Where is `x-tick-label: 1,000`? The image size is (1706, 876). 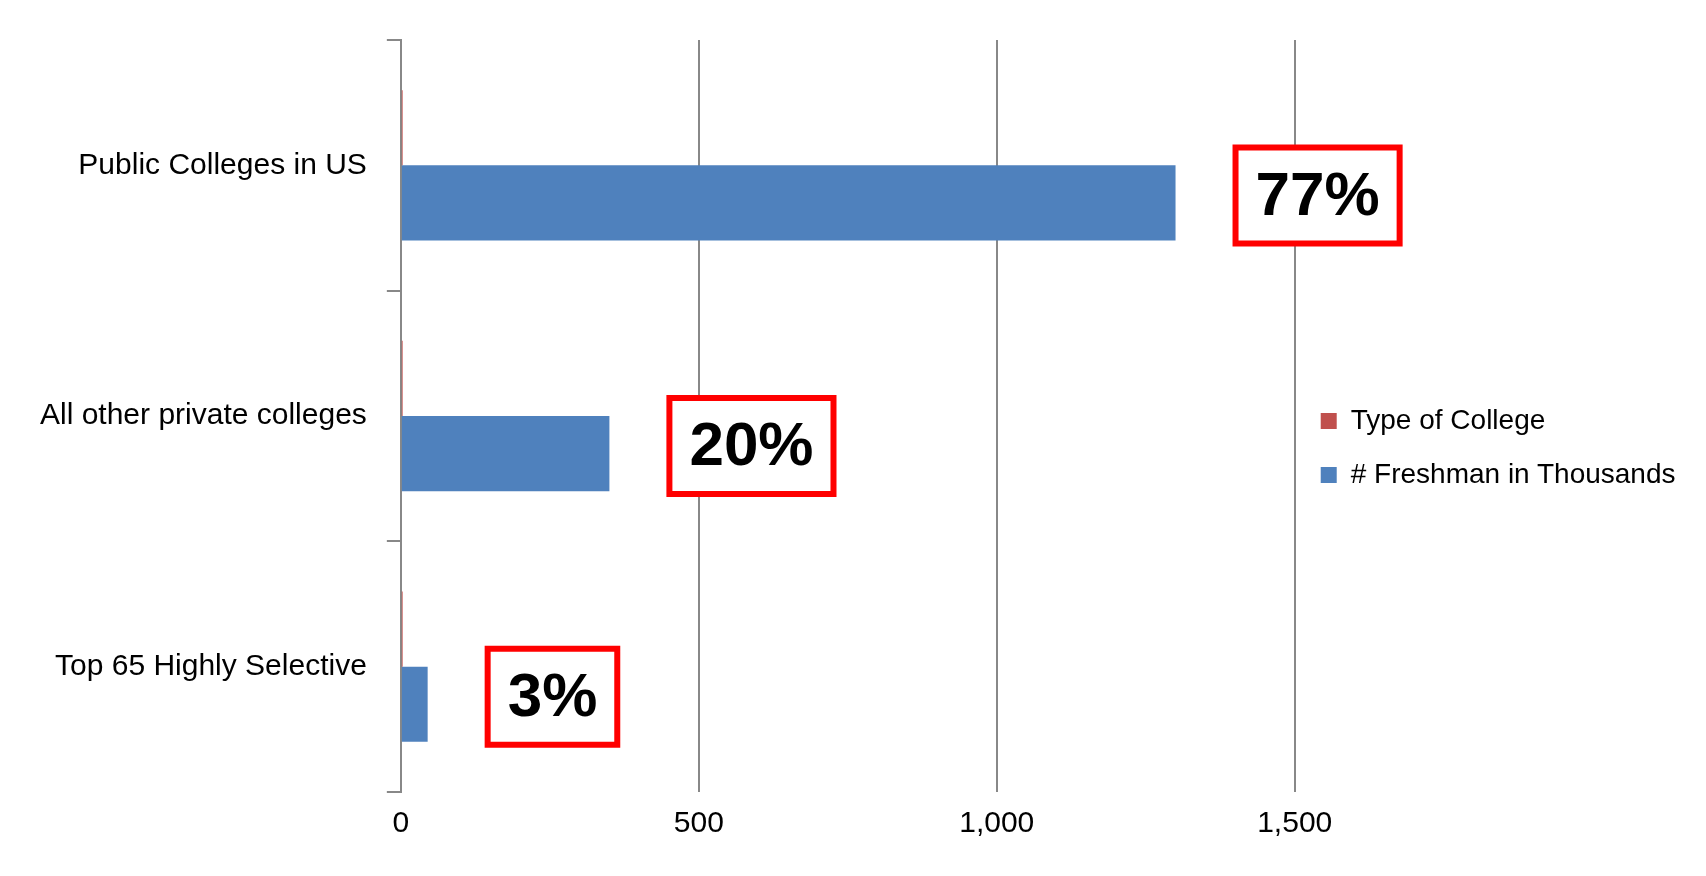 x-tick-label: 1,000 is located at coordinates (997, 822).